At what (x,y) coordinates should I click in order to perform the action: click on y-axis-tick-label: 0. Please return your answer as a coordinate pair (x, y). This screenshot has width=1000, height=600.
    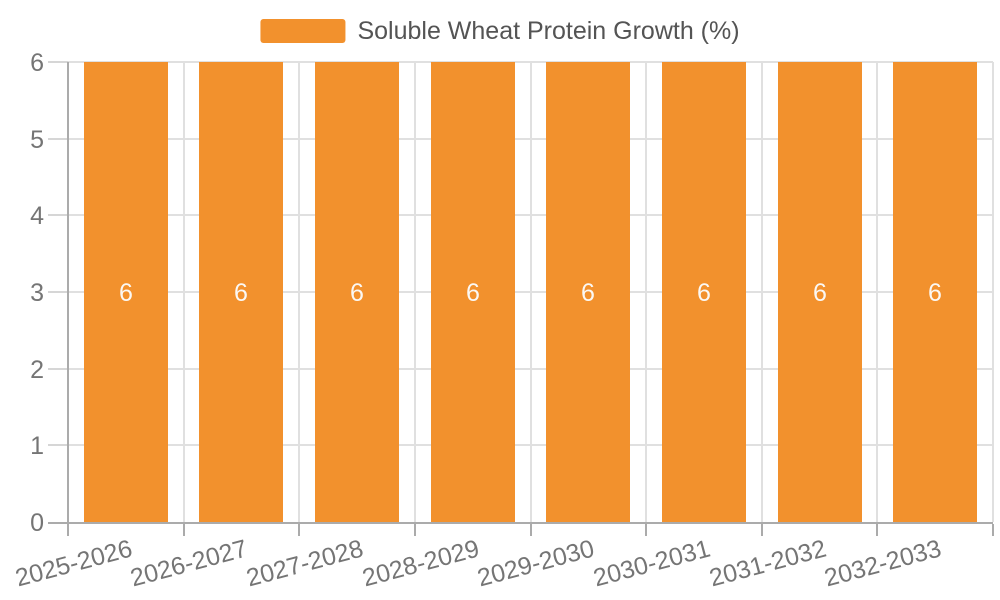
    Looking at the image, I should click on (37, 523).